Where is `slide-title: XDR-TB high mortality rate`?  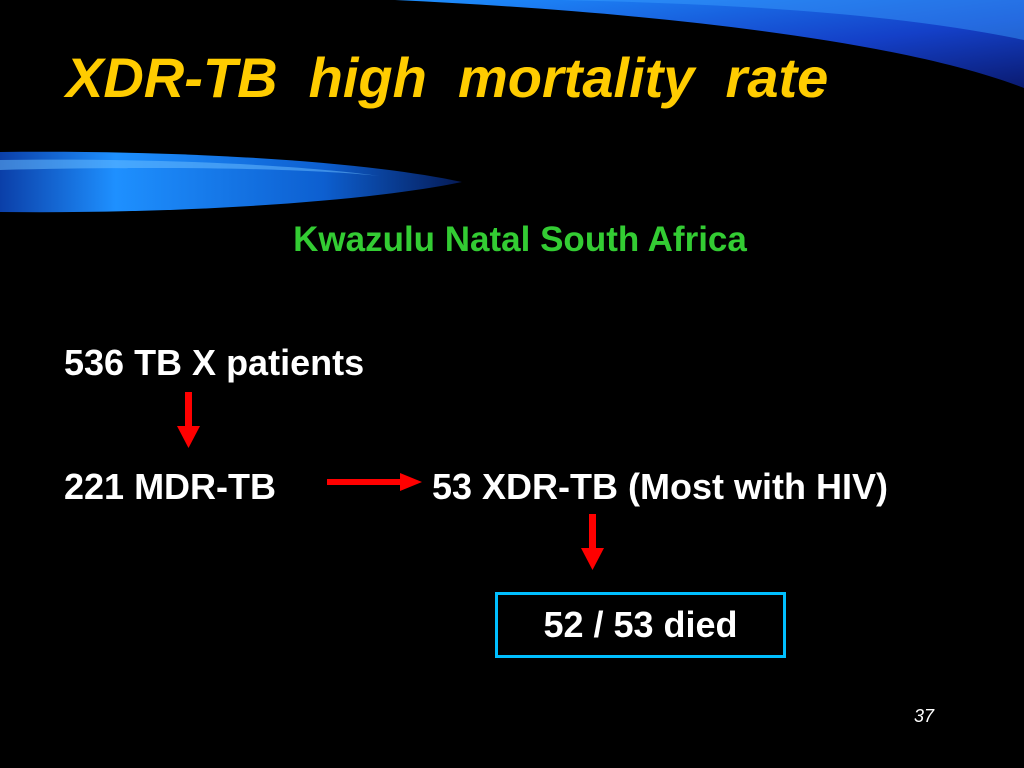
slide-title: XDR-TB high mortality rate is located at coordinates (447, 77).